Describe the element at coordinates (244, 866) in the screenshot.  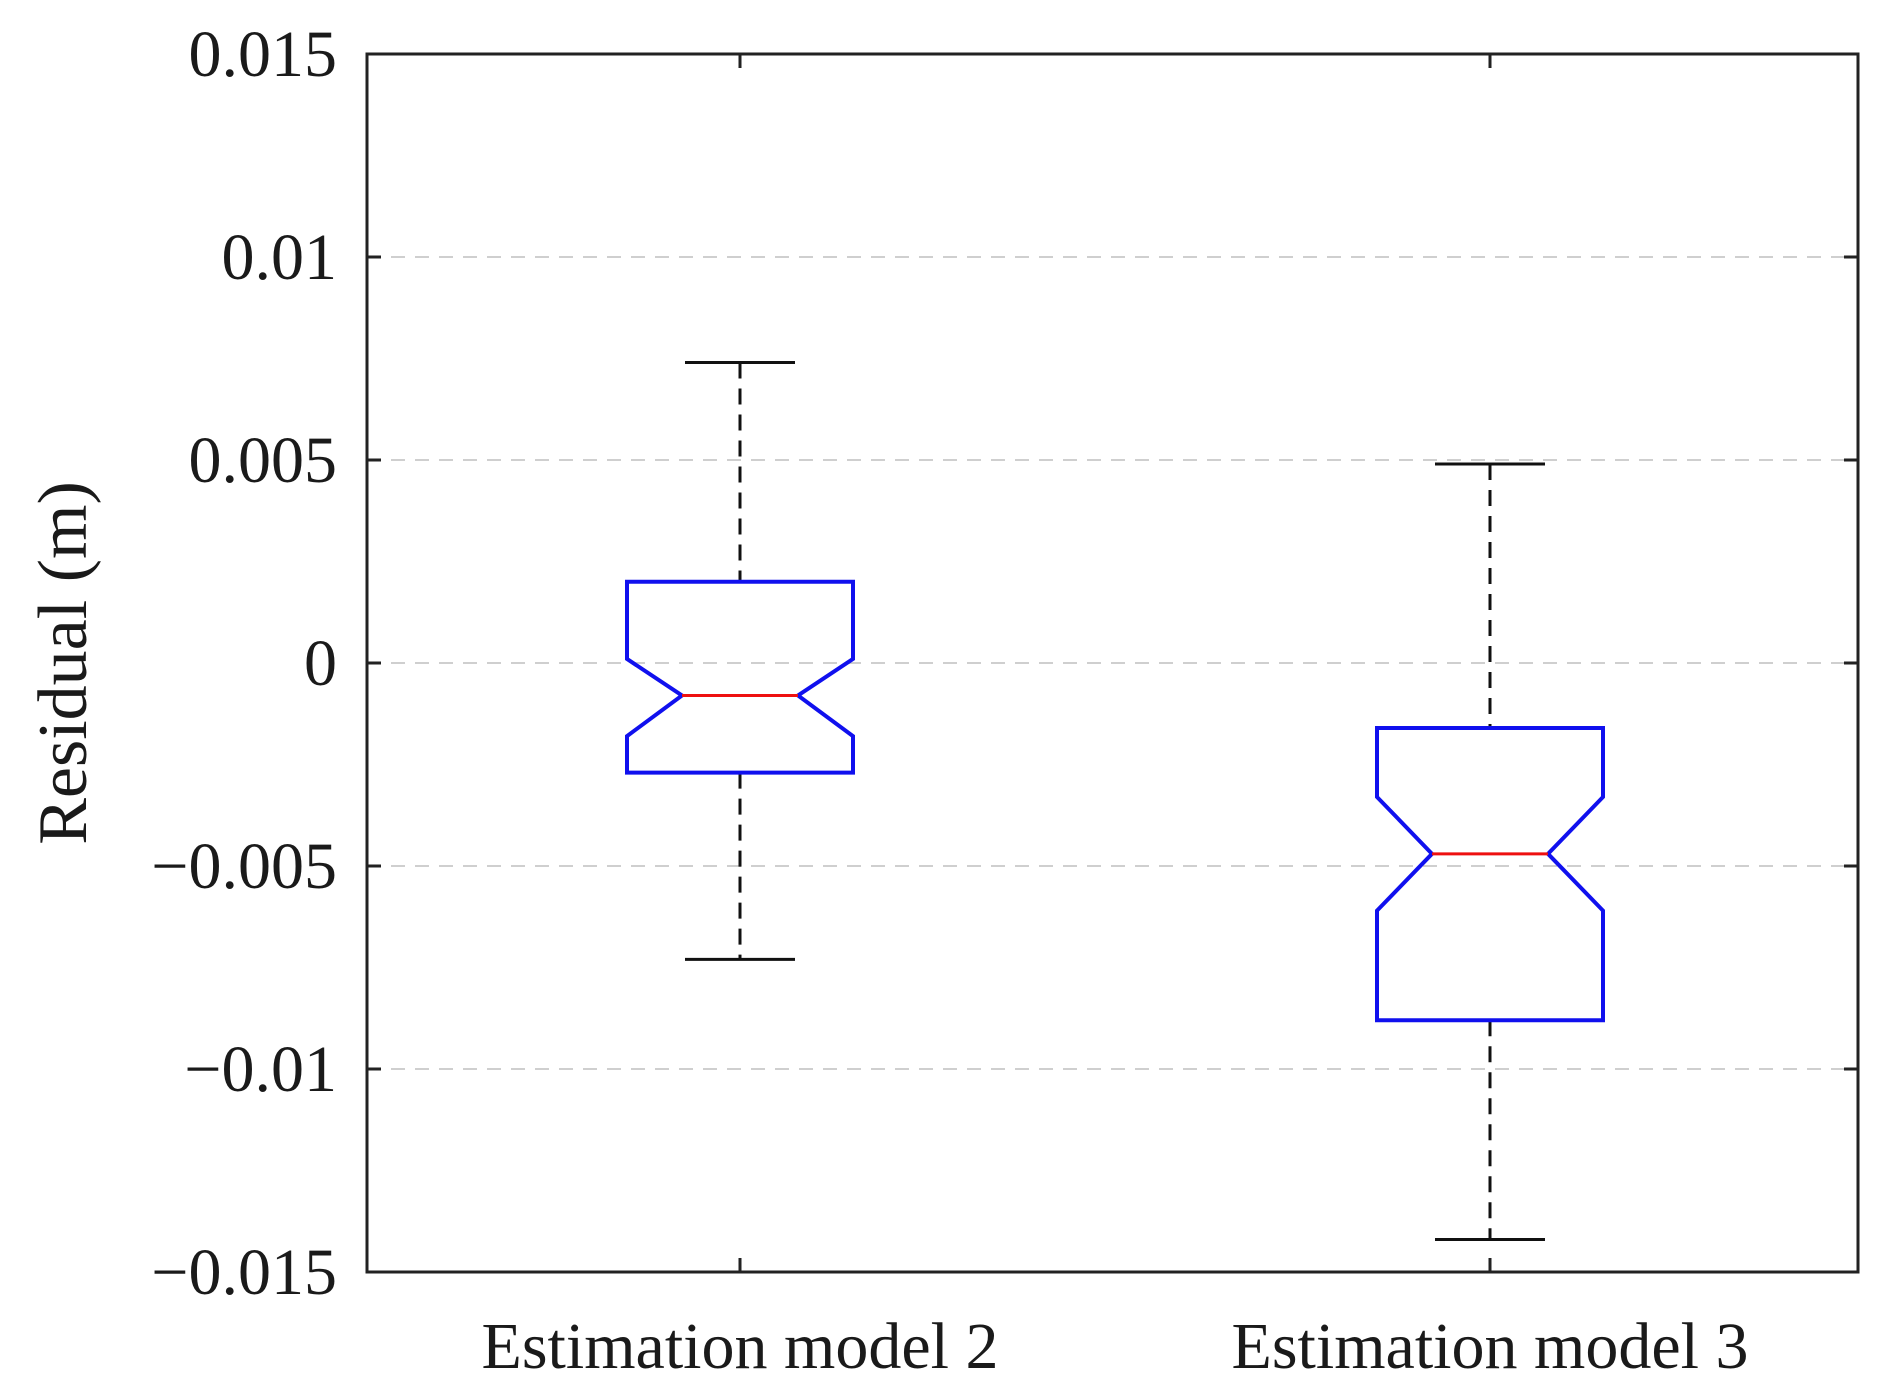
I see `y-tick-label: −0.005` at that location.